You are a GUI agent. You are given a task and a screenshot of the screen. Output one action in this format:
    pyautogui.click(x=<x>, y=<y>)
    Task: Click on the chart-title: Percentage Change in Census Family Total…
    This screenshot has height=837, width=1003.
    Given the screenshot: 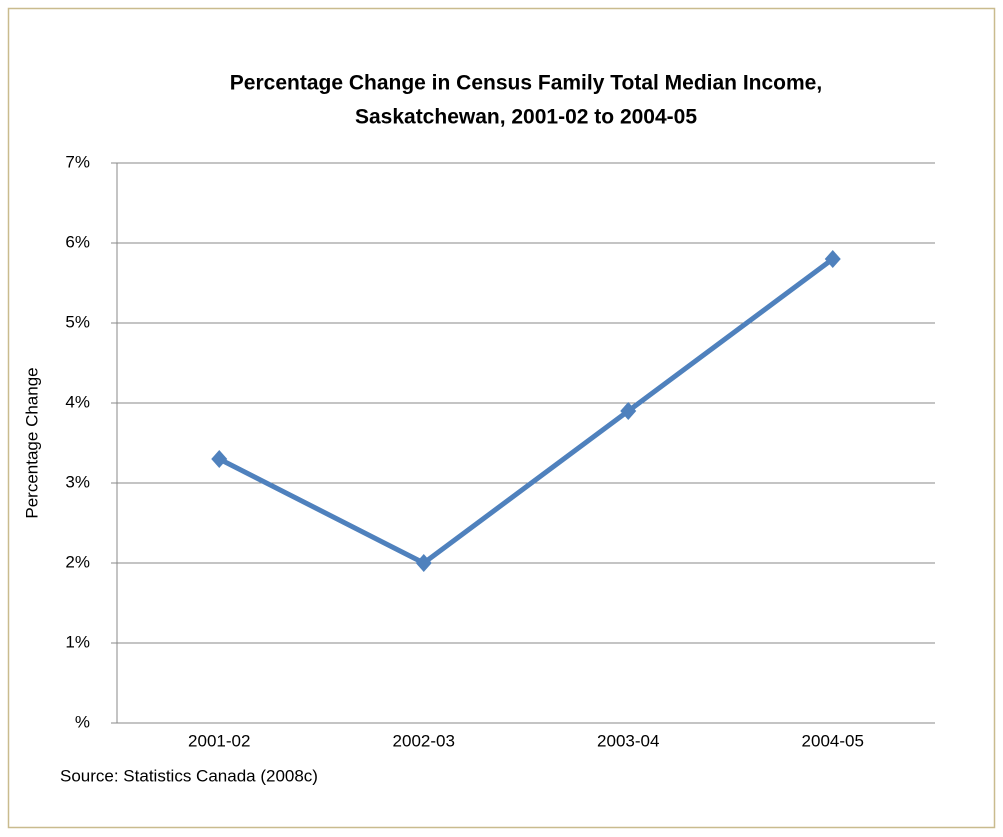 What is the action you would take?
    pyautogui.click(x=526, y=83)
    